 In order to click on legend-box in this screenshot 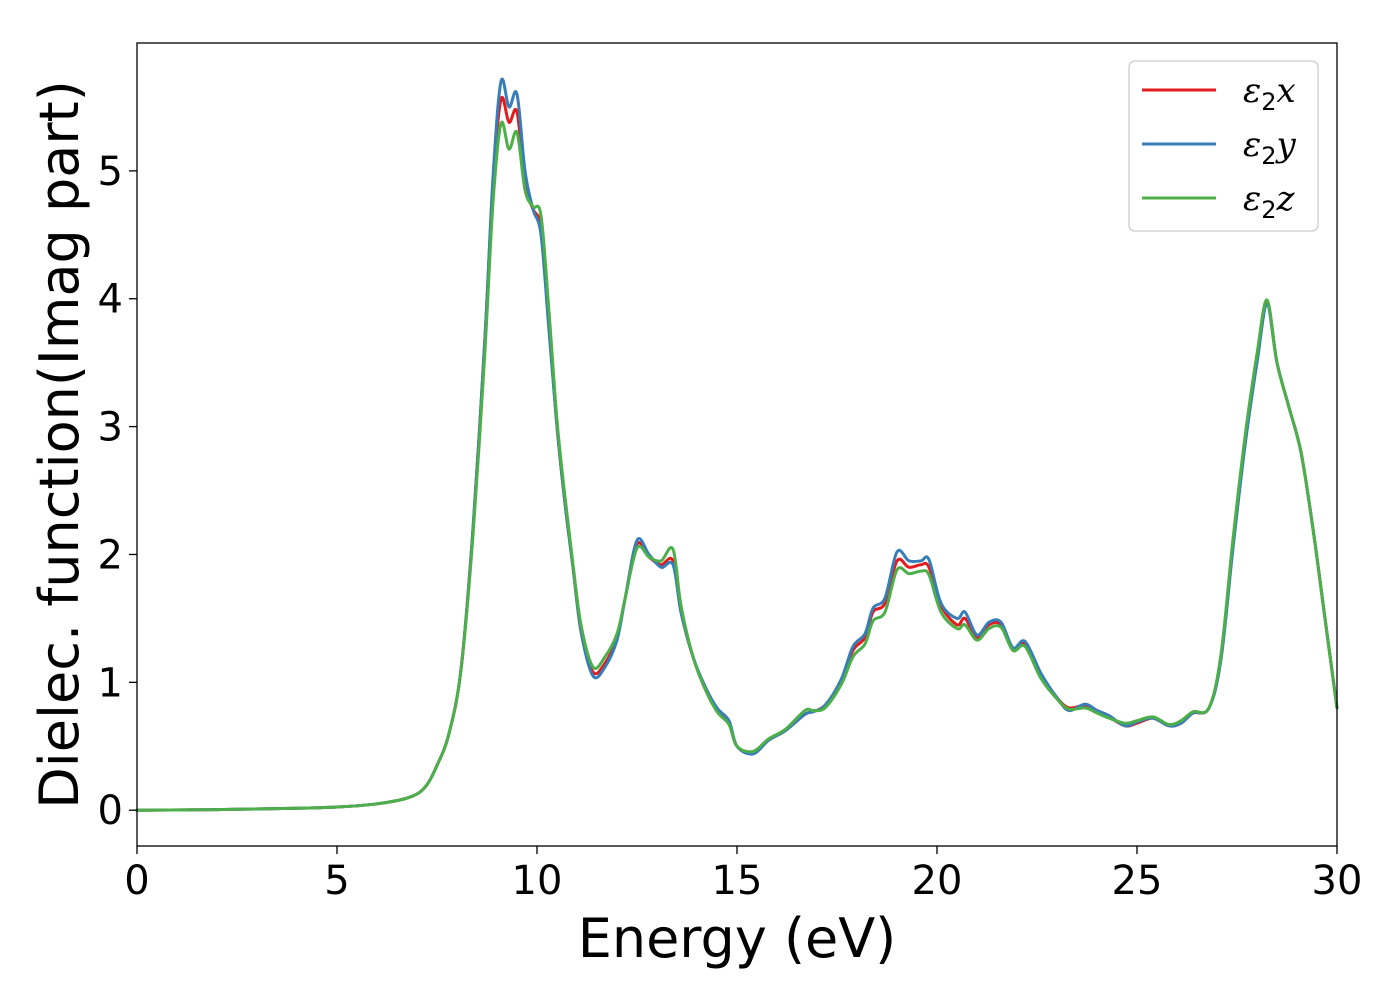, I will do `click(1223, 146)`.